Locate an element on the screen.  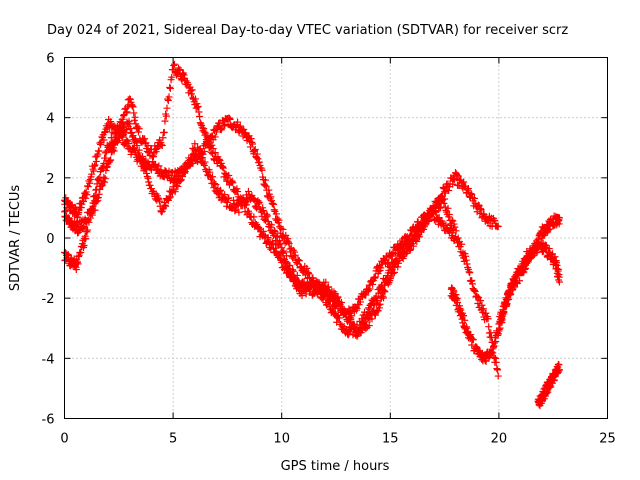
series-track-e is located at coordinates (529, 270).